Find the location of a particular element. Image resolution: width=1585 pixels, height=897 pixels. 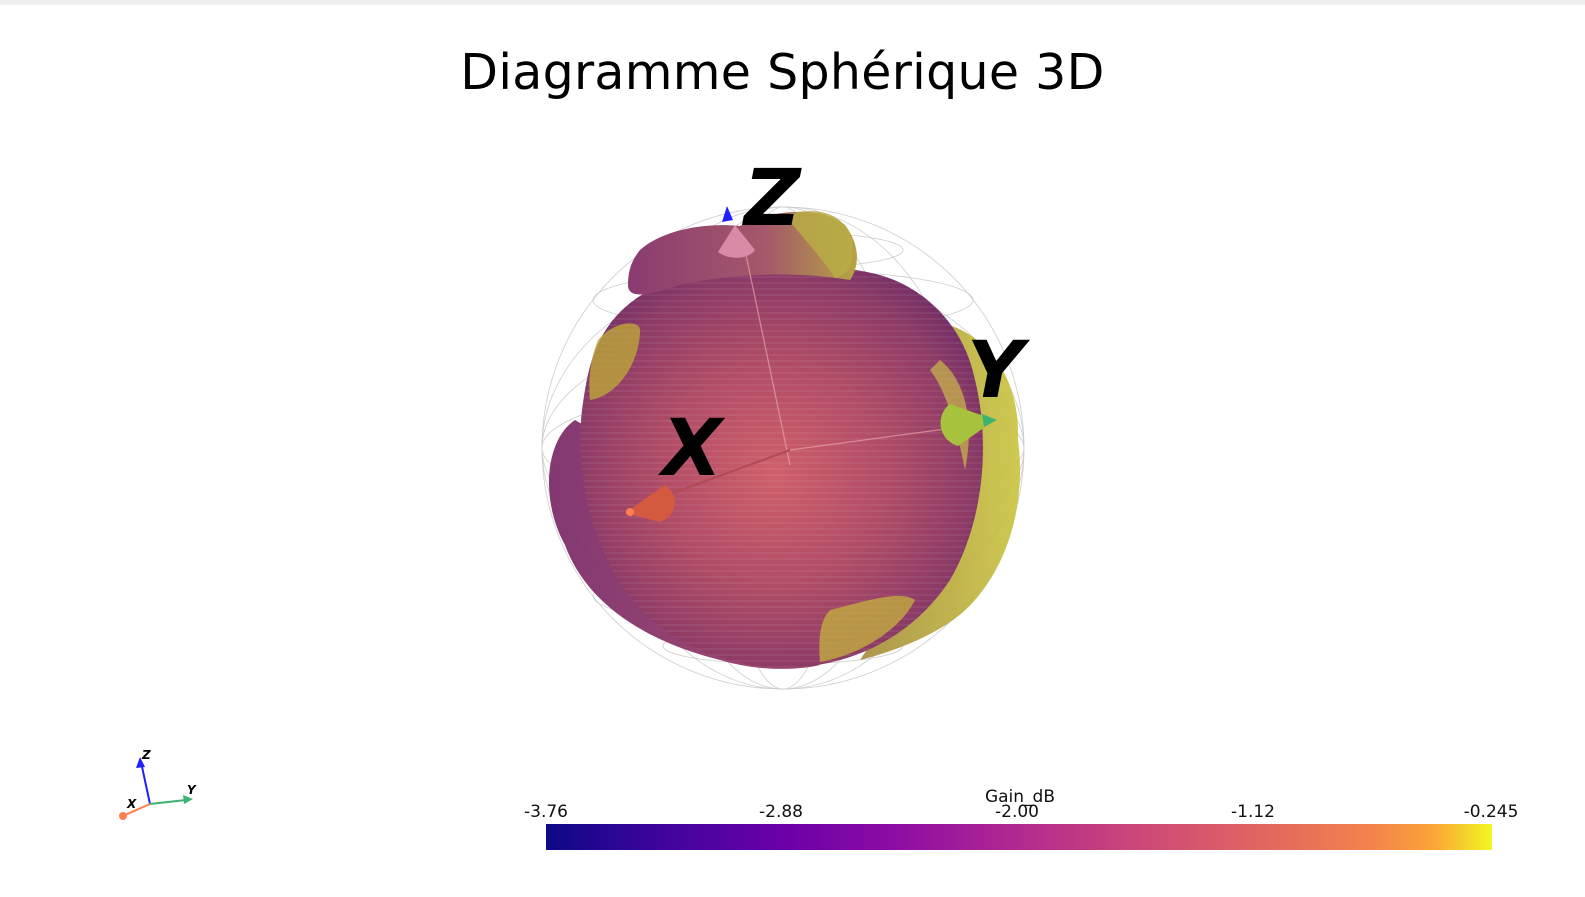

colorbar-title: Gain_dB is located at coordinates (1020, 797).